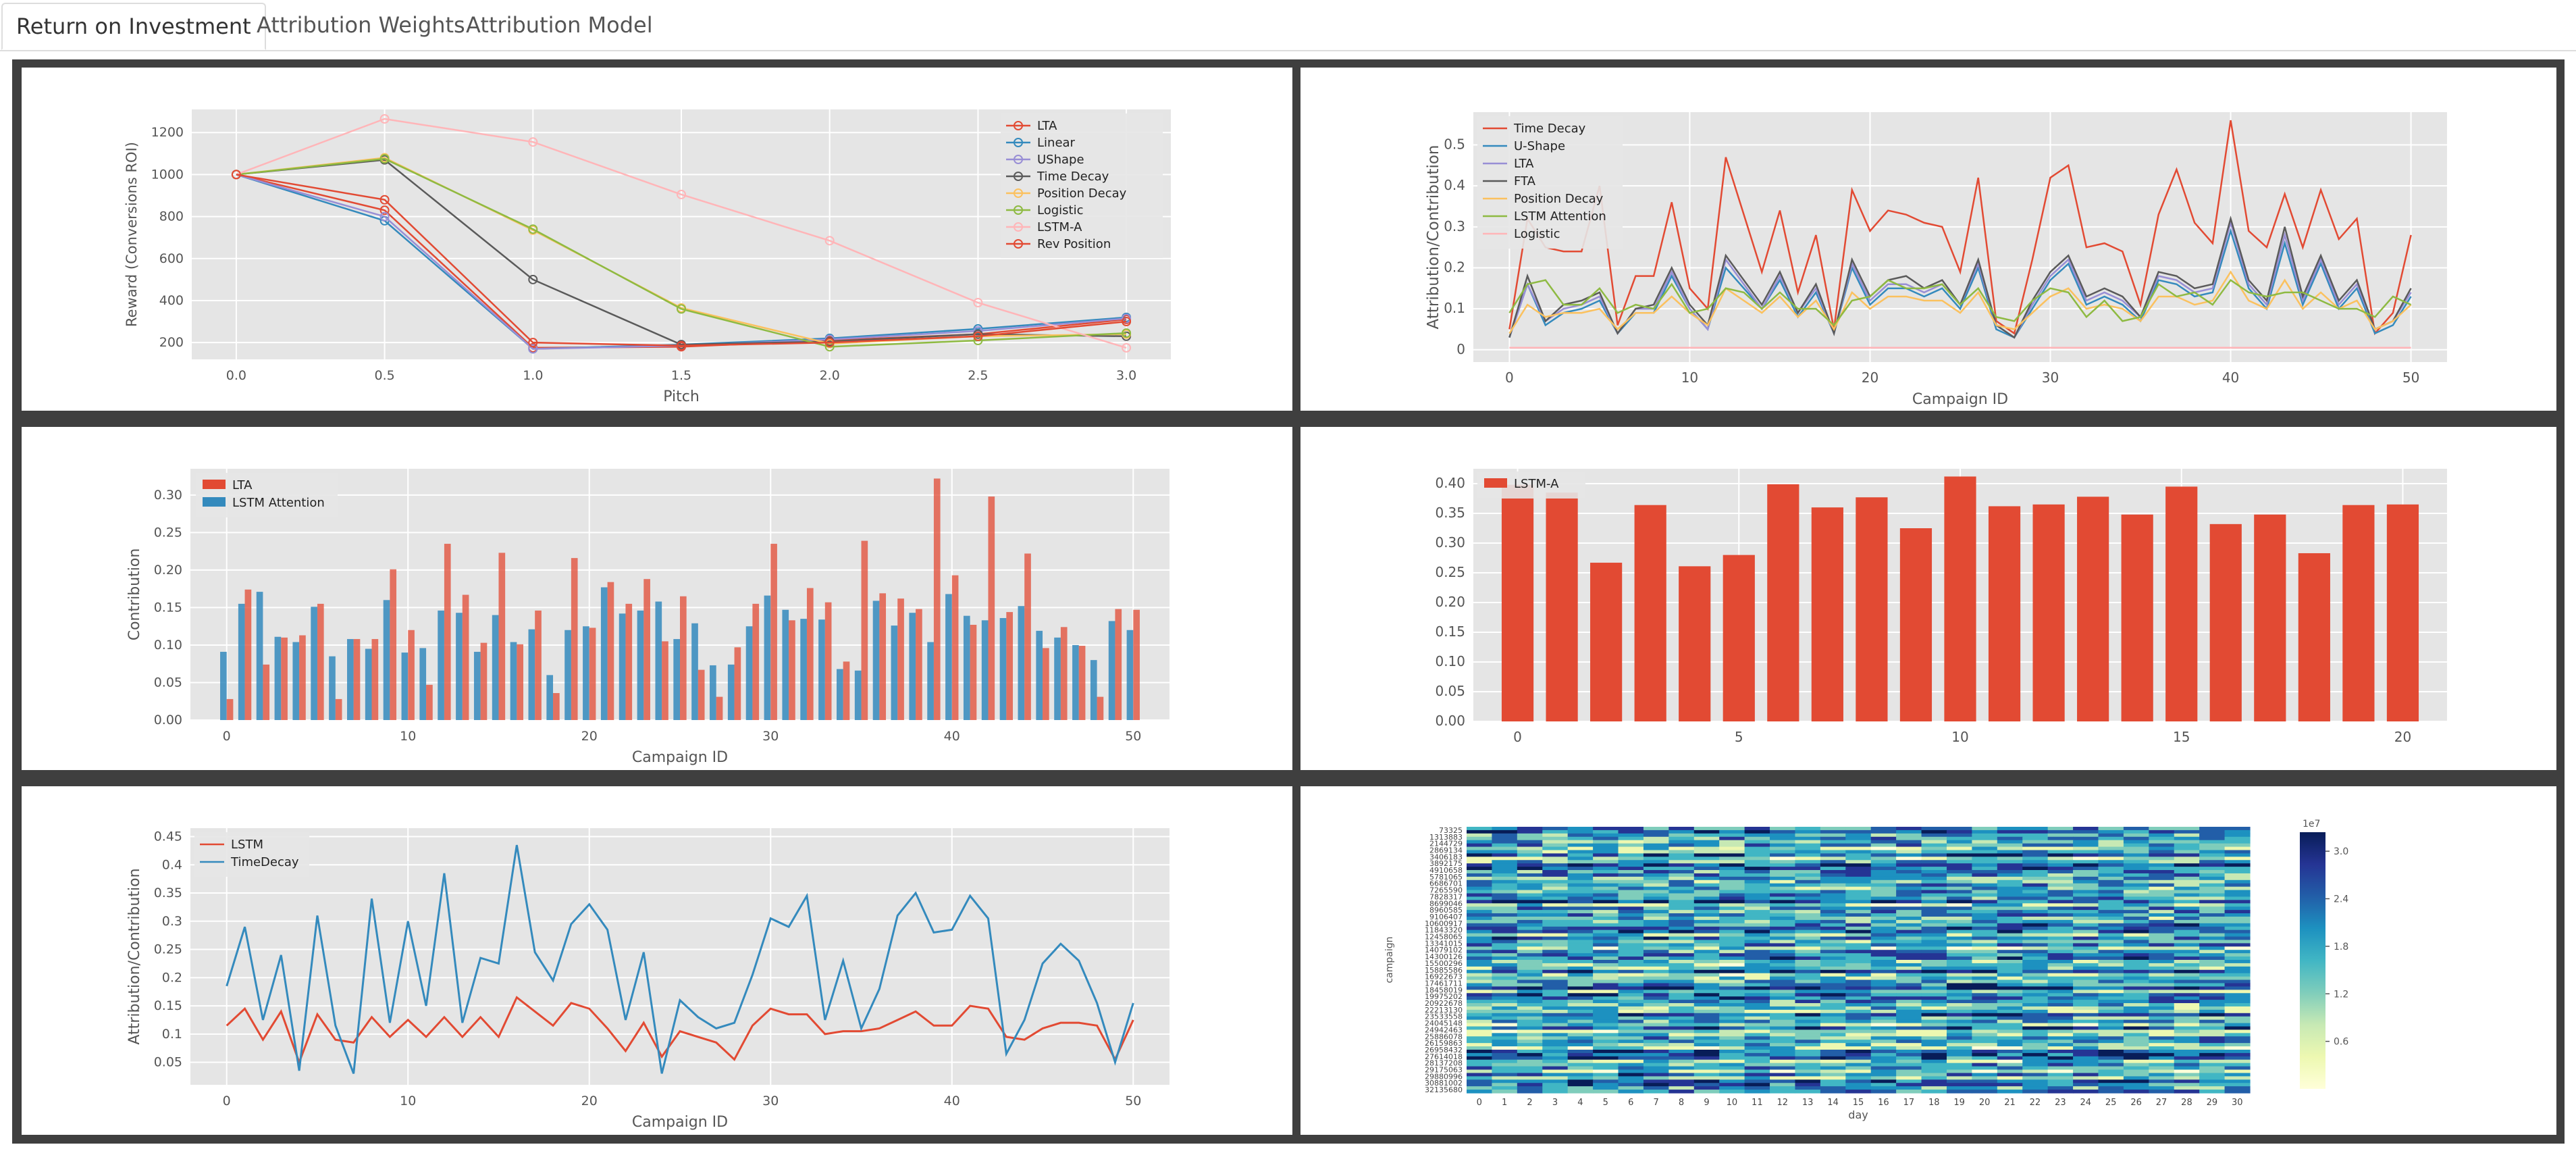 The image size is (2576, 1149). I want to click on tab-attribution-model: Attribution Model, so click(559, 25).